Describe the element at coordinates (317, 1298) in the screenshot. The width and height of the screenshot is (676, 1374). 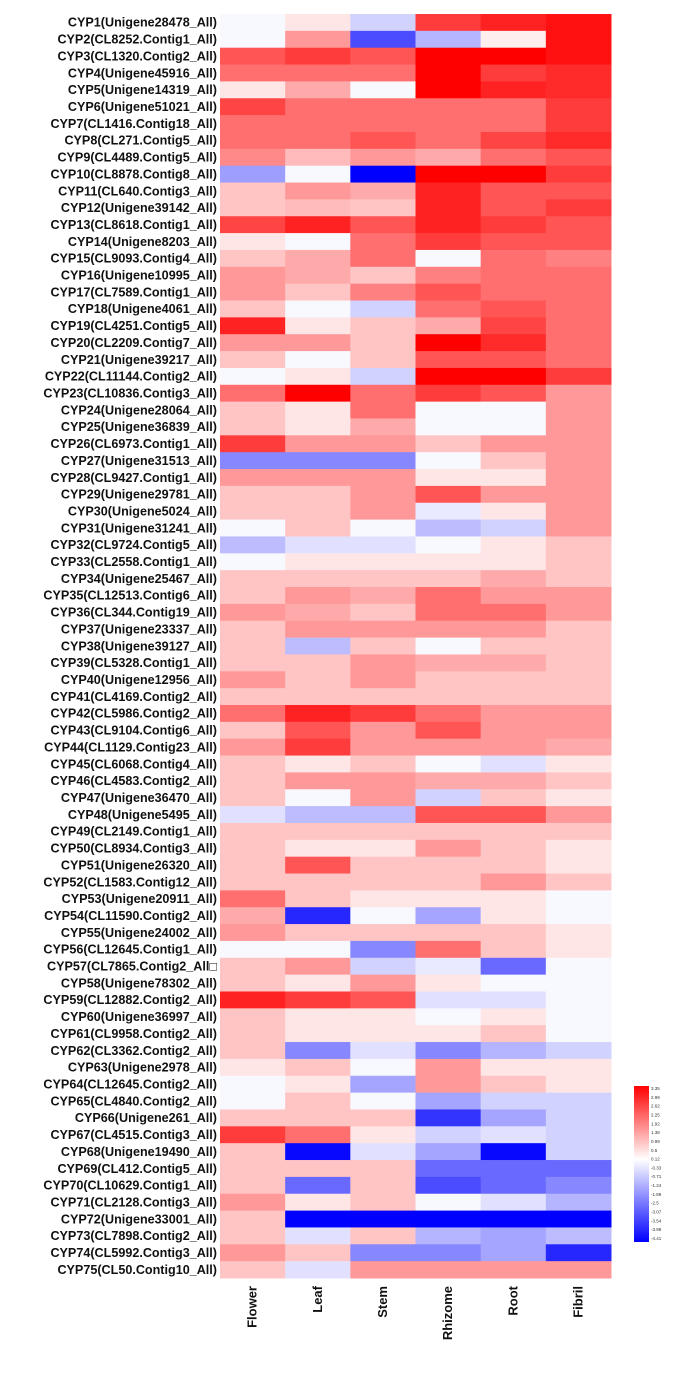
I see `column-label: Leaf` at that location.